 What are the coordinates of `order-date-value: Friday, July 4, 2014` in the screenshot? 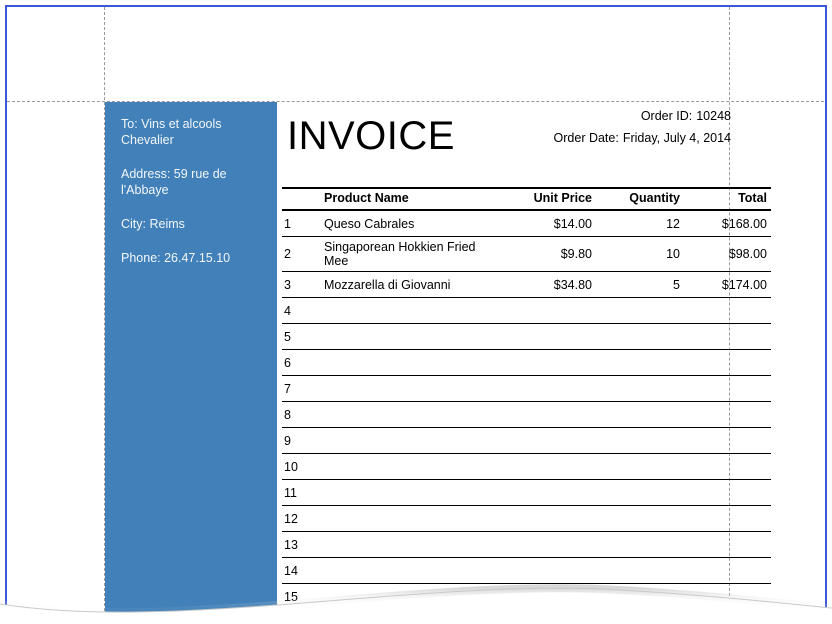 It's located at (676, 138).